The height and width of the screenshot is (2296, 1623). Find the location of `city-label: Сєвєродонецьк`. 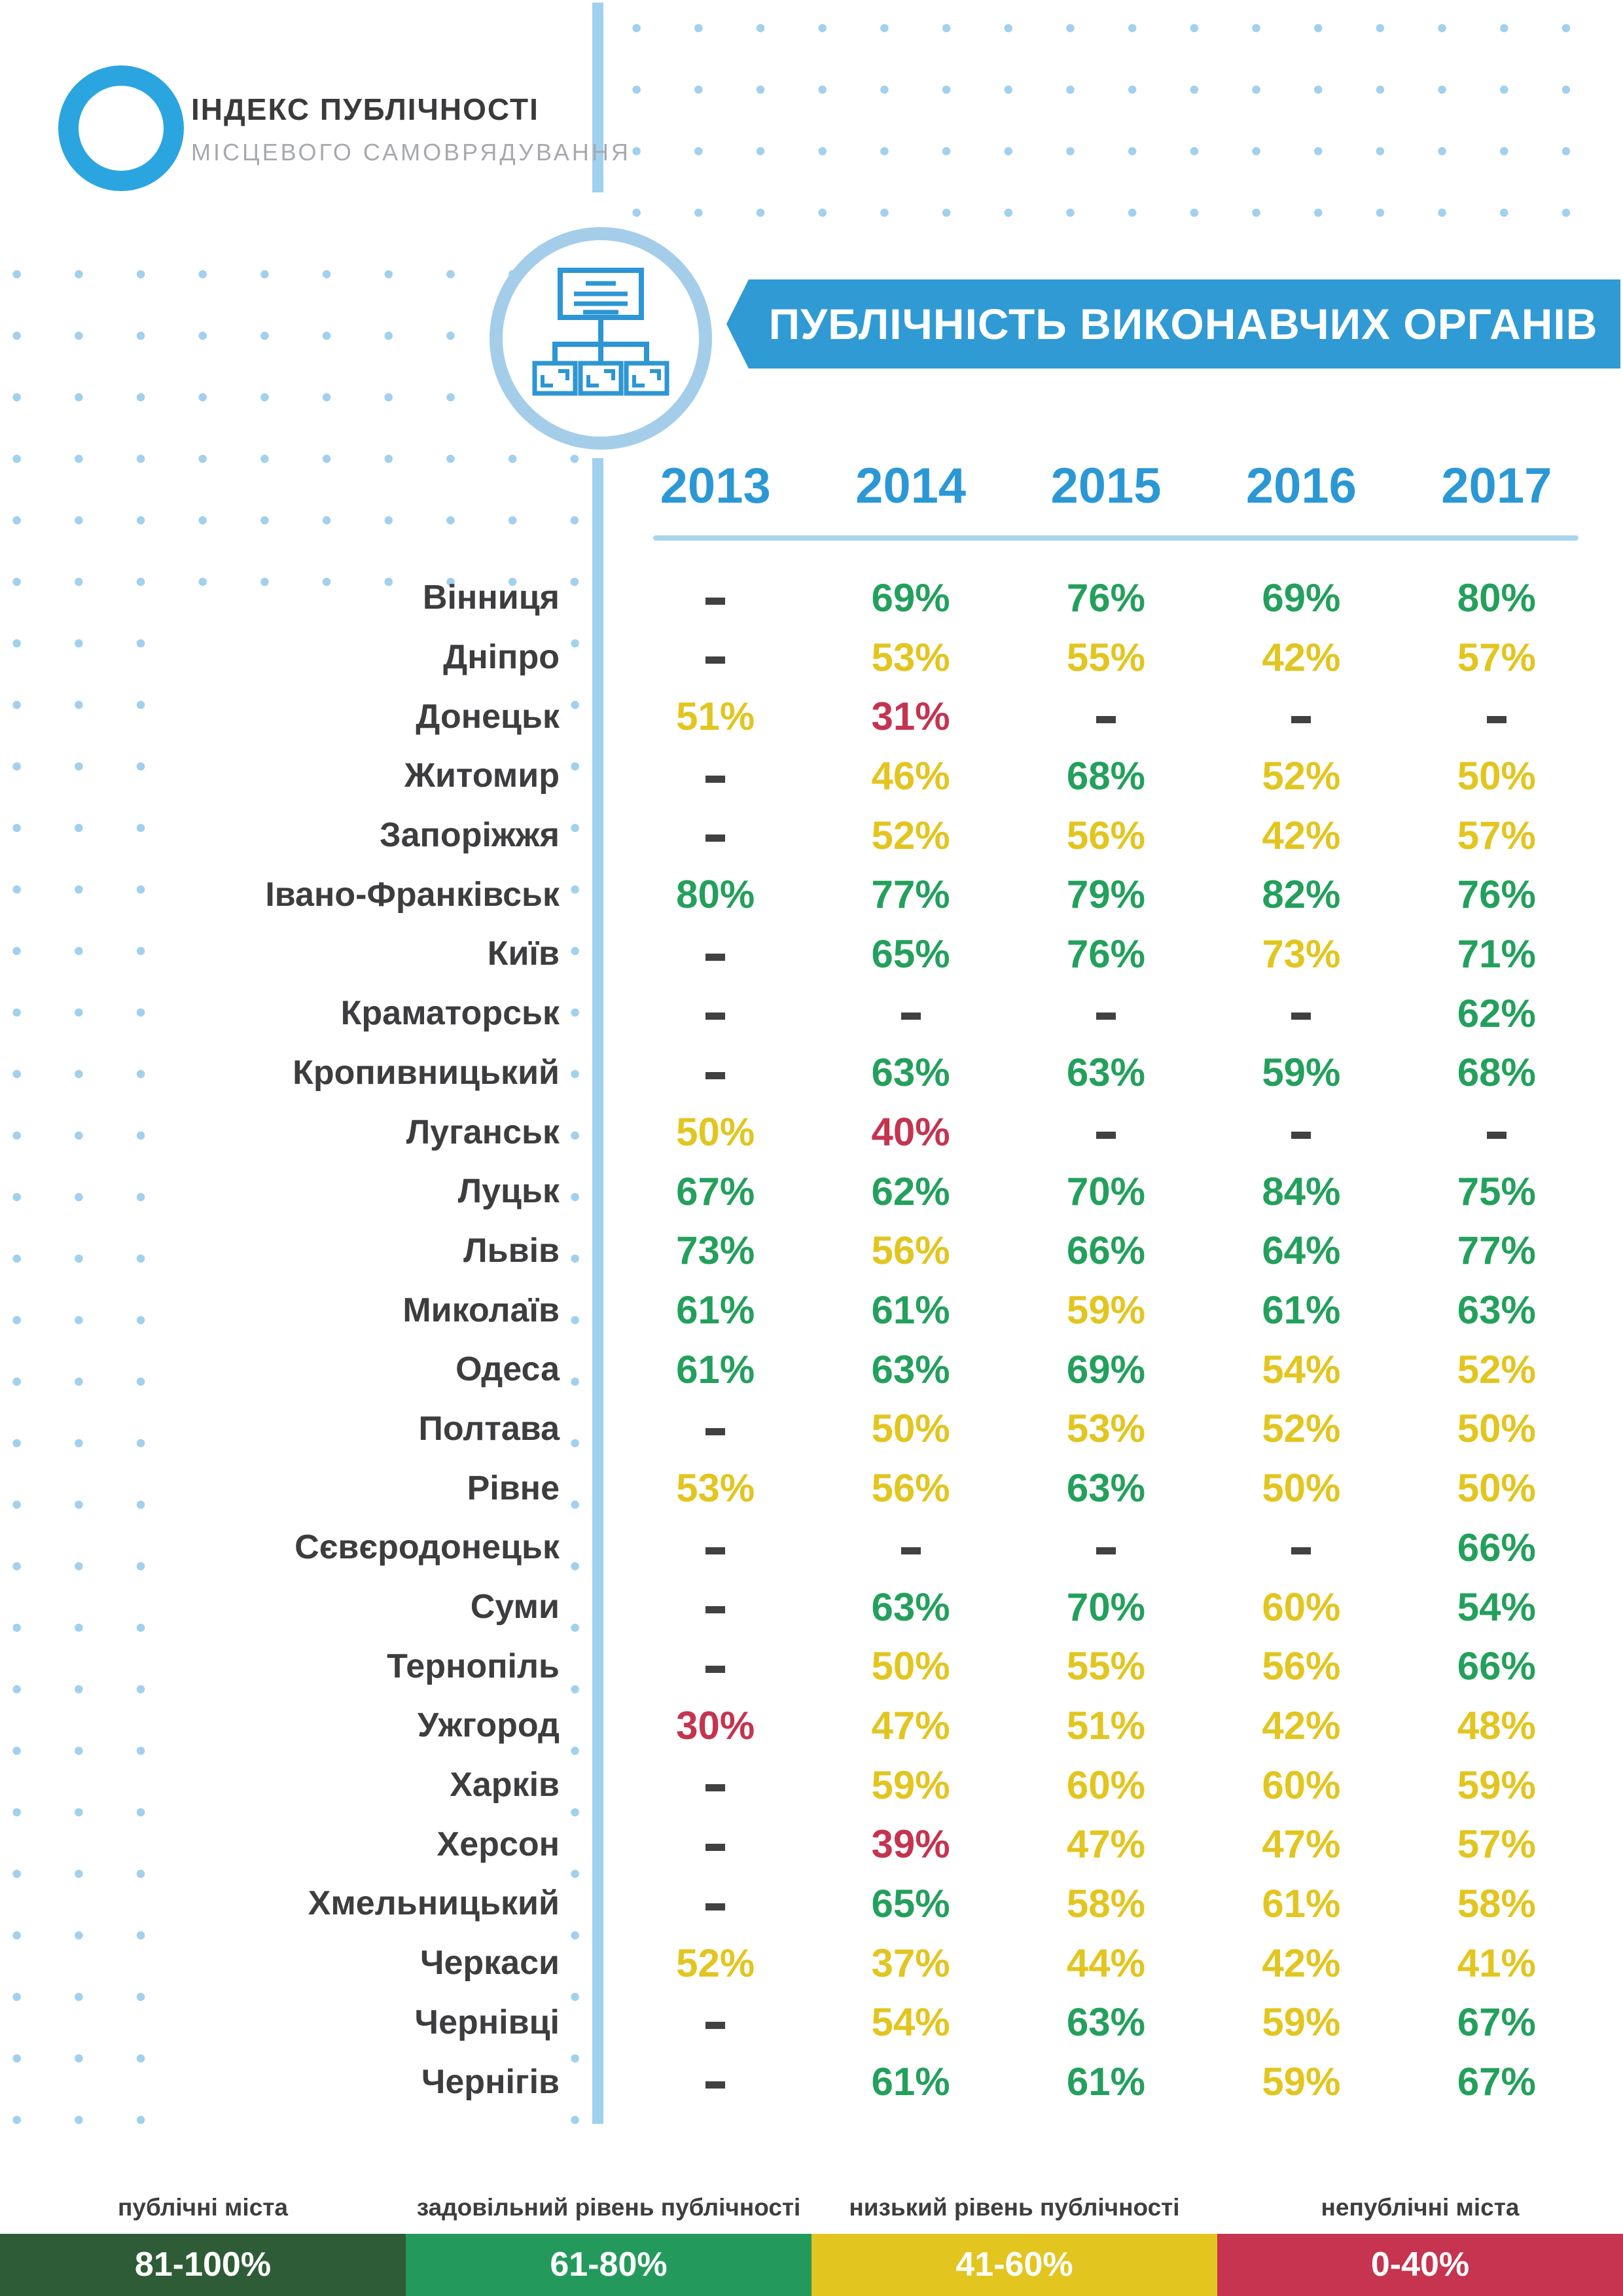

city-label: Сєвєродонецьк is located at coordinates (427, 1547).